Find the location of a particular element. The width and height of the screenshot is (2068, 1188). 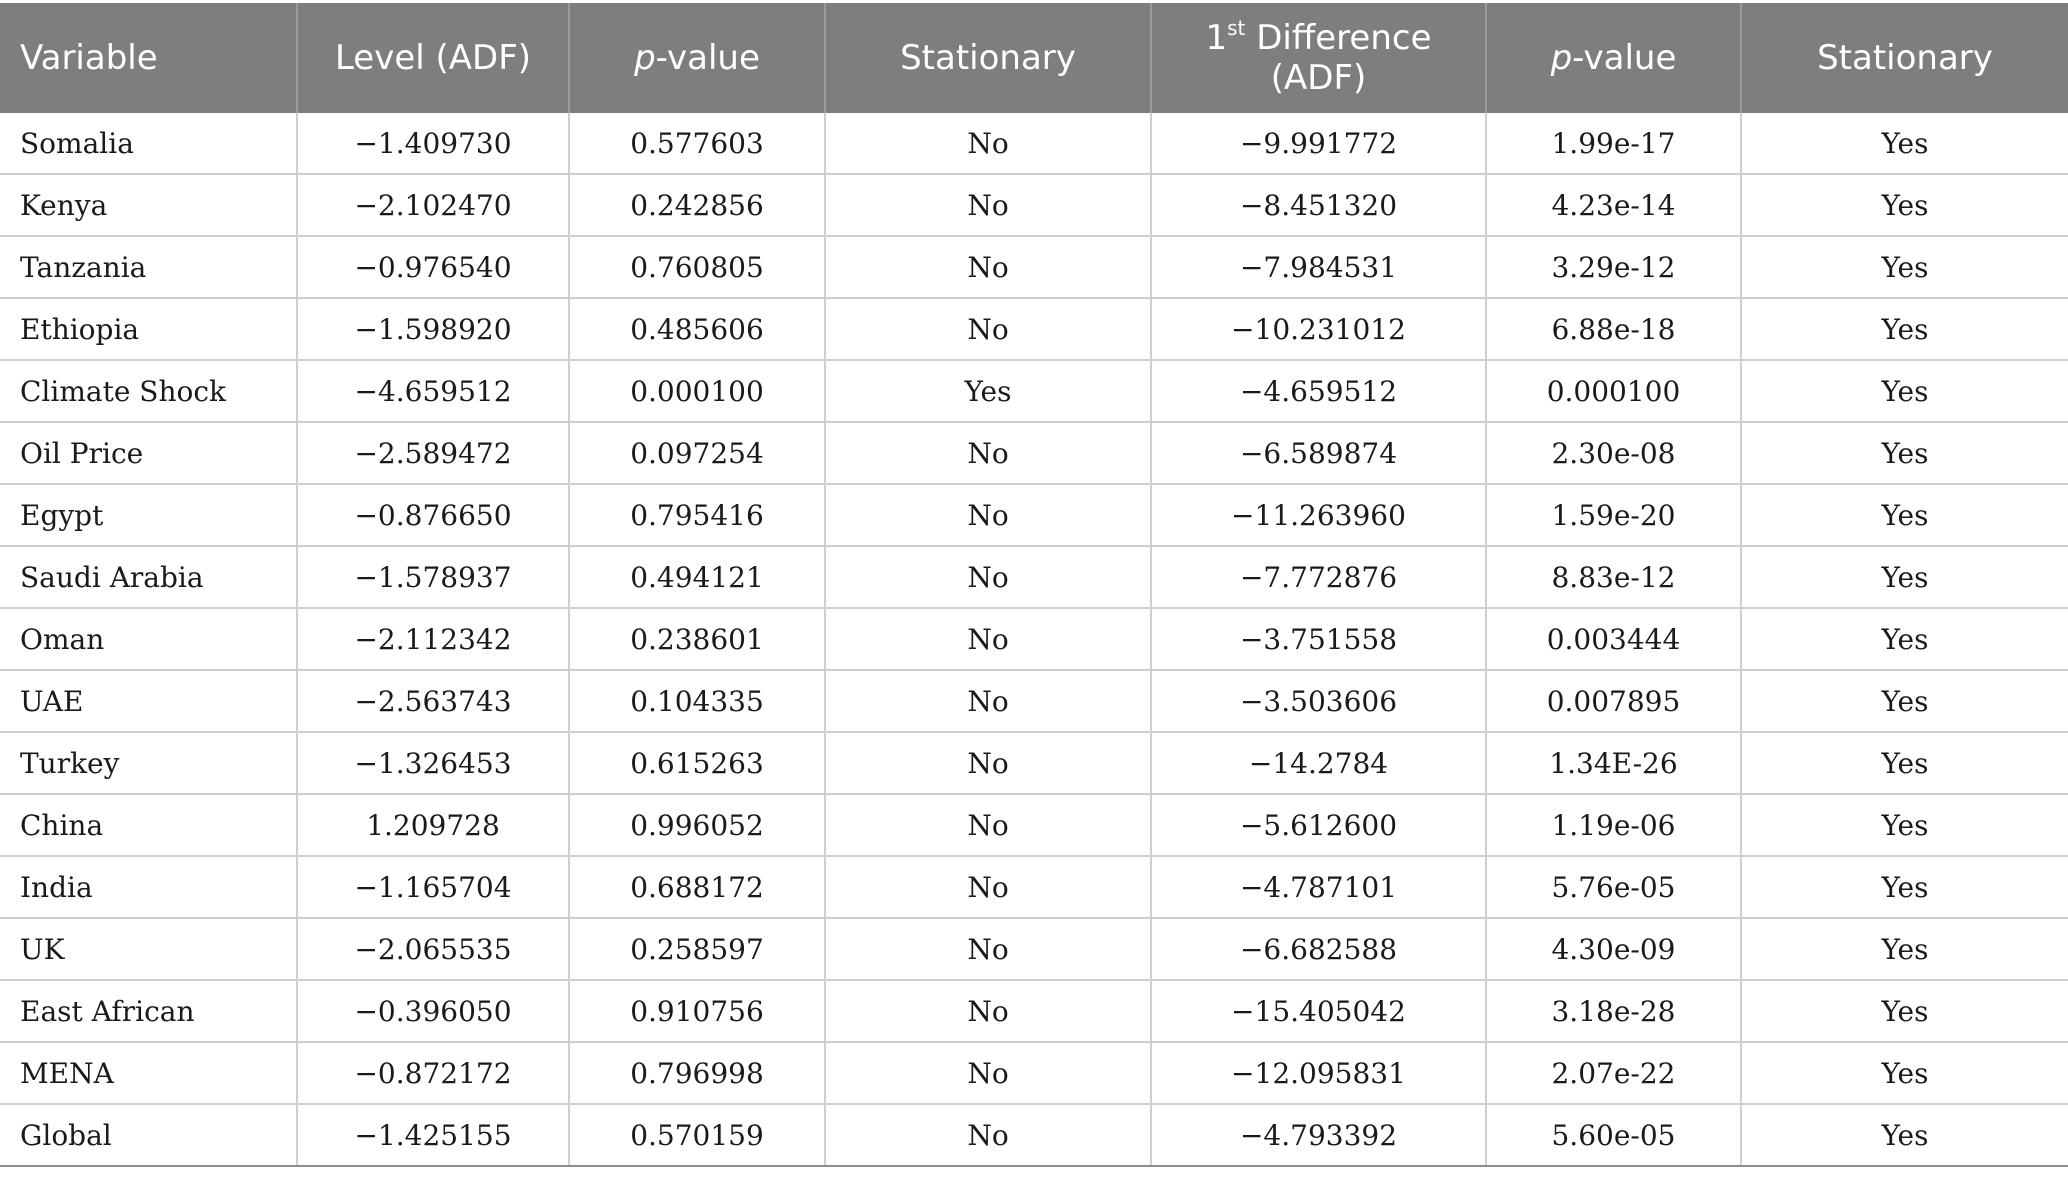

header-first-diff-num: 1 is located at coordinates (1216, 38).